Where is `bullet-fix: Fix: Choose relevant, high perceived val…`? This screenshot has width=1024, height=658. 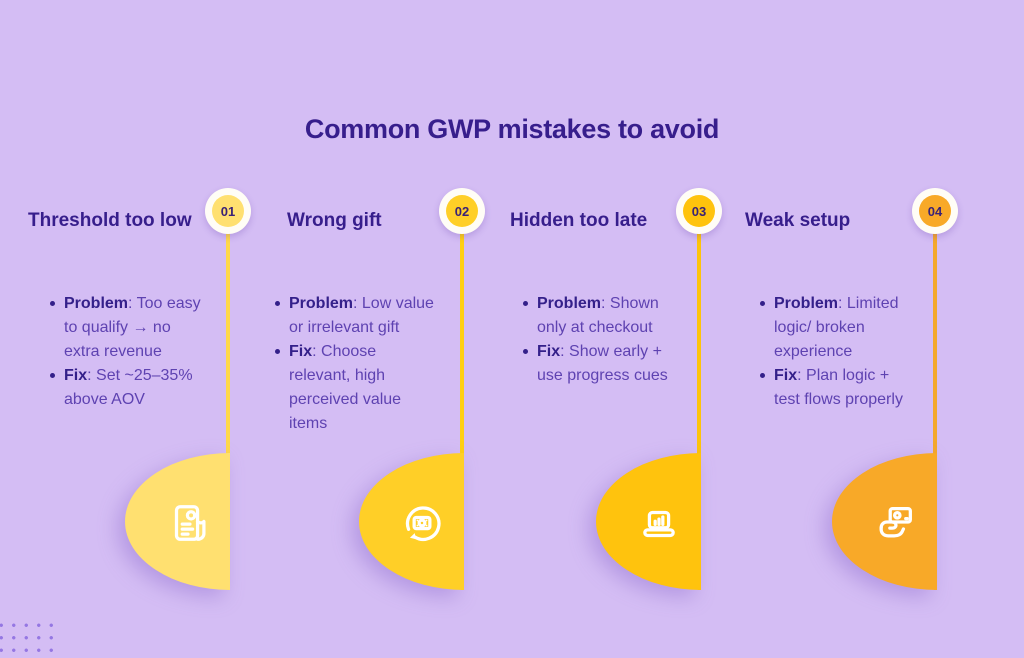 bullet-fix: Fix: Choose relevant, high perceived val… is located at coordinates (379, 388).